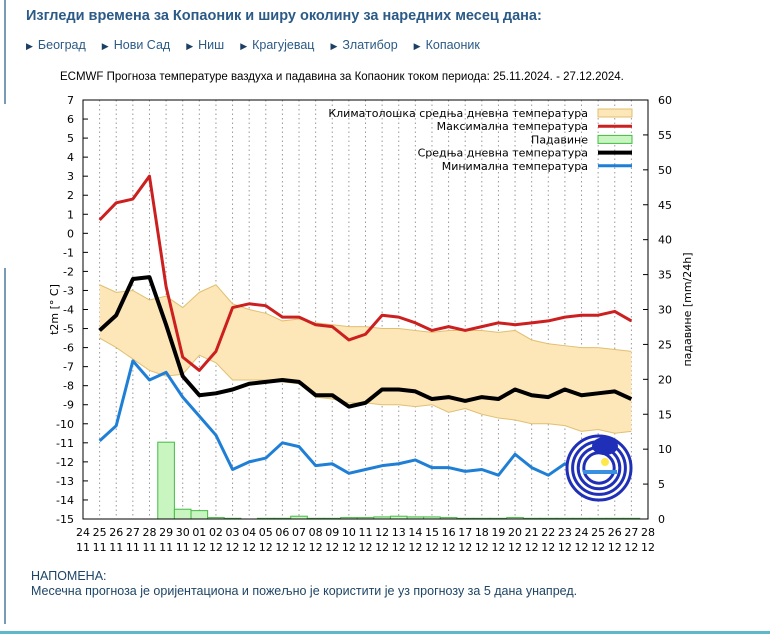 This screenshot has height=637, width=770. Describe the element at coordinates (83, 532) in the screenshot. I see `x-tick-label-day: 24` at that location.